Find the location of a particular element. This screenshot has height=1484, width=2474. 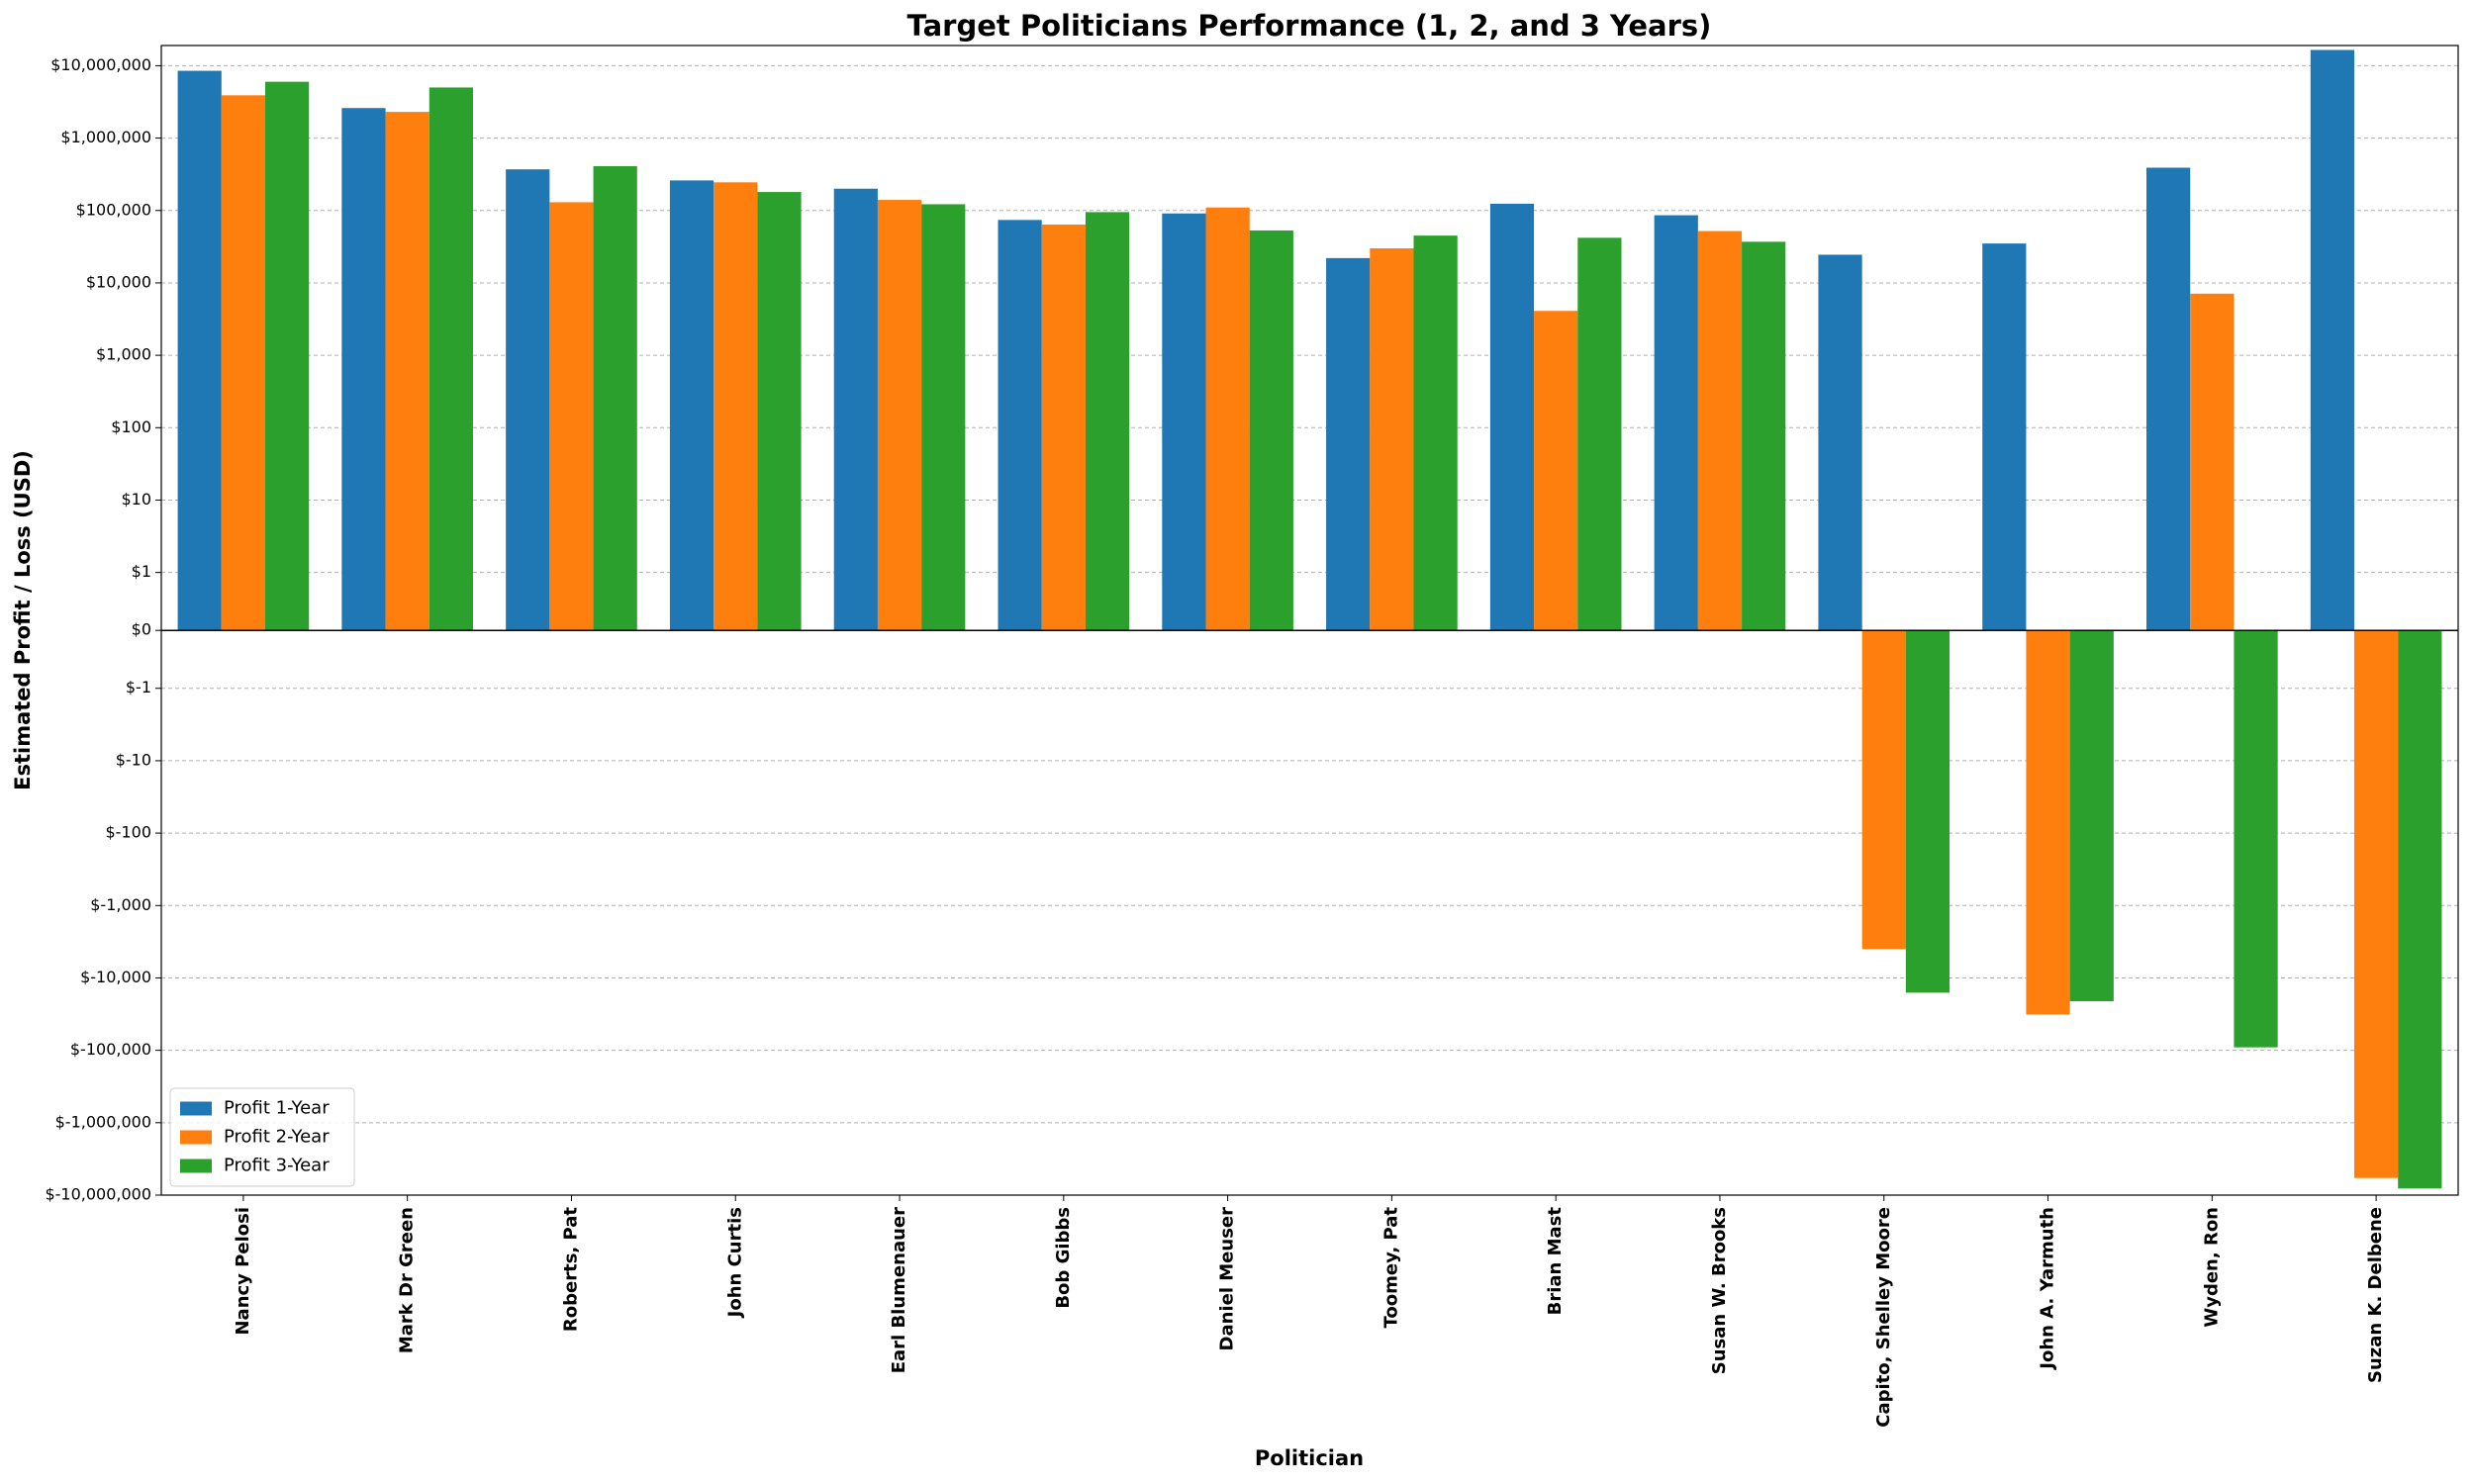

x-tick-label: Daniel Meuser is located at coordinates (1228, 1279).